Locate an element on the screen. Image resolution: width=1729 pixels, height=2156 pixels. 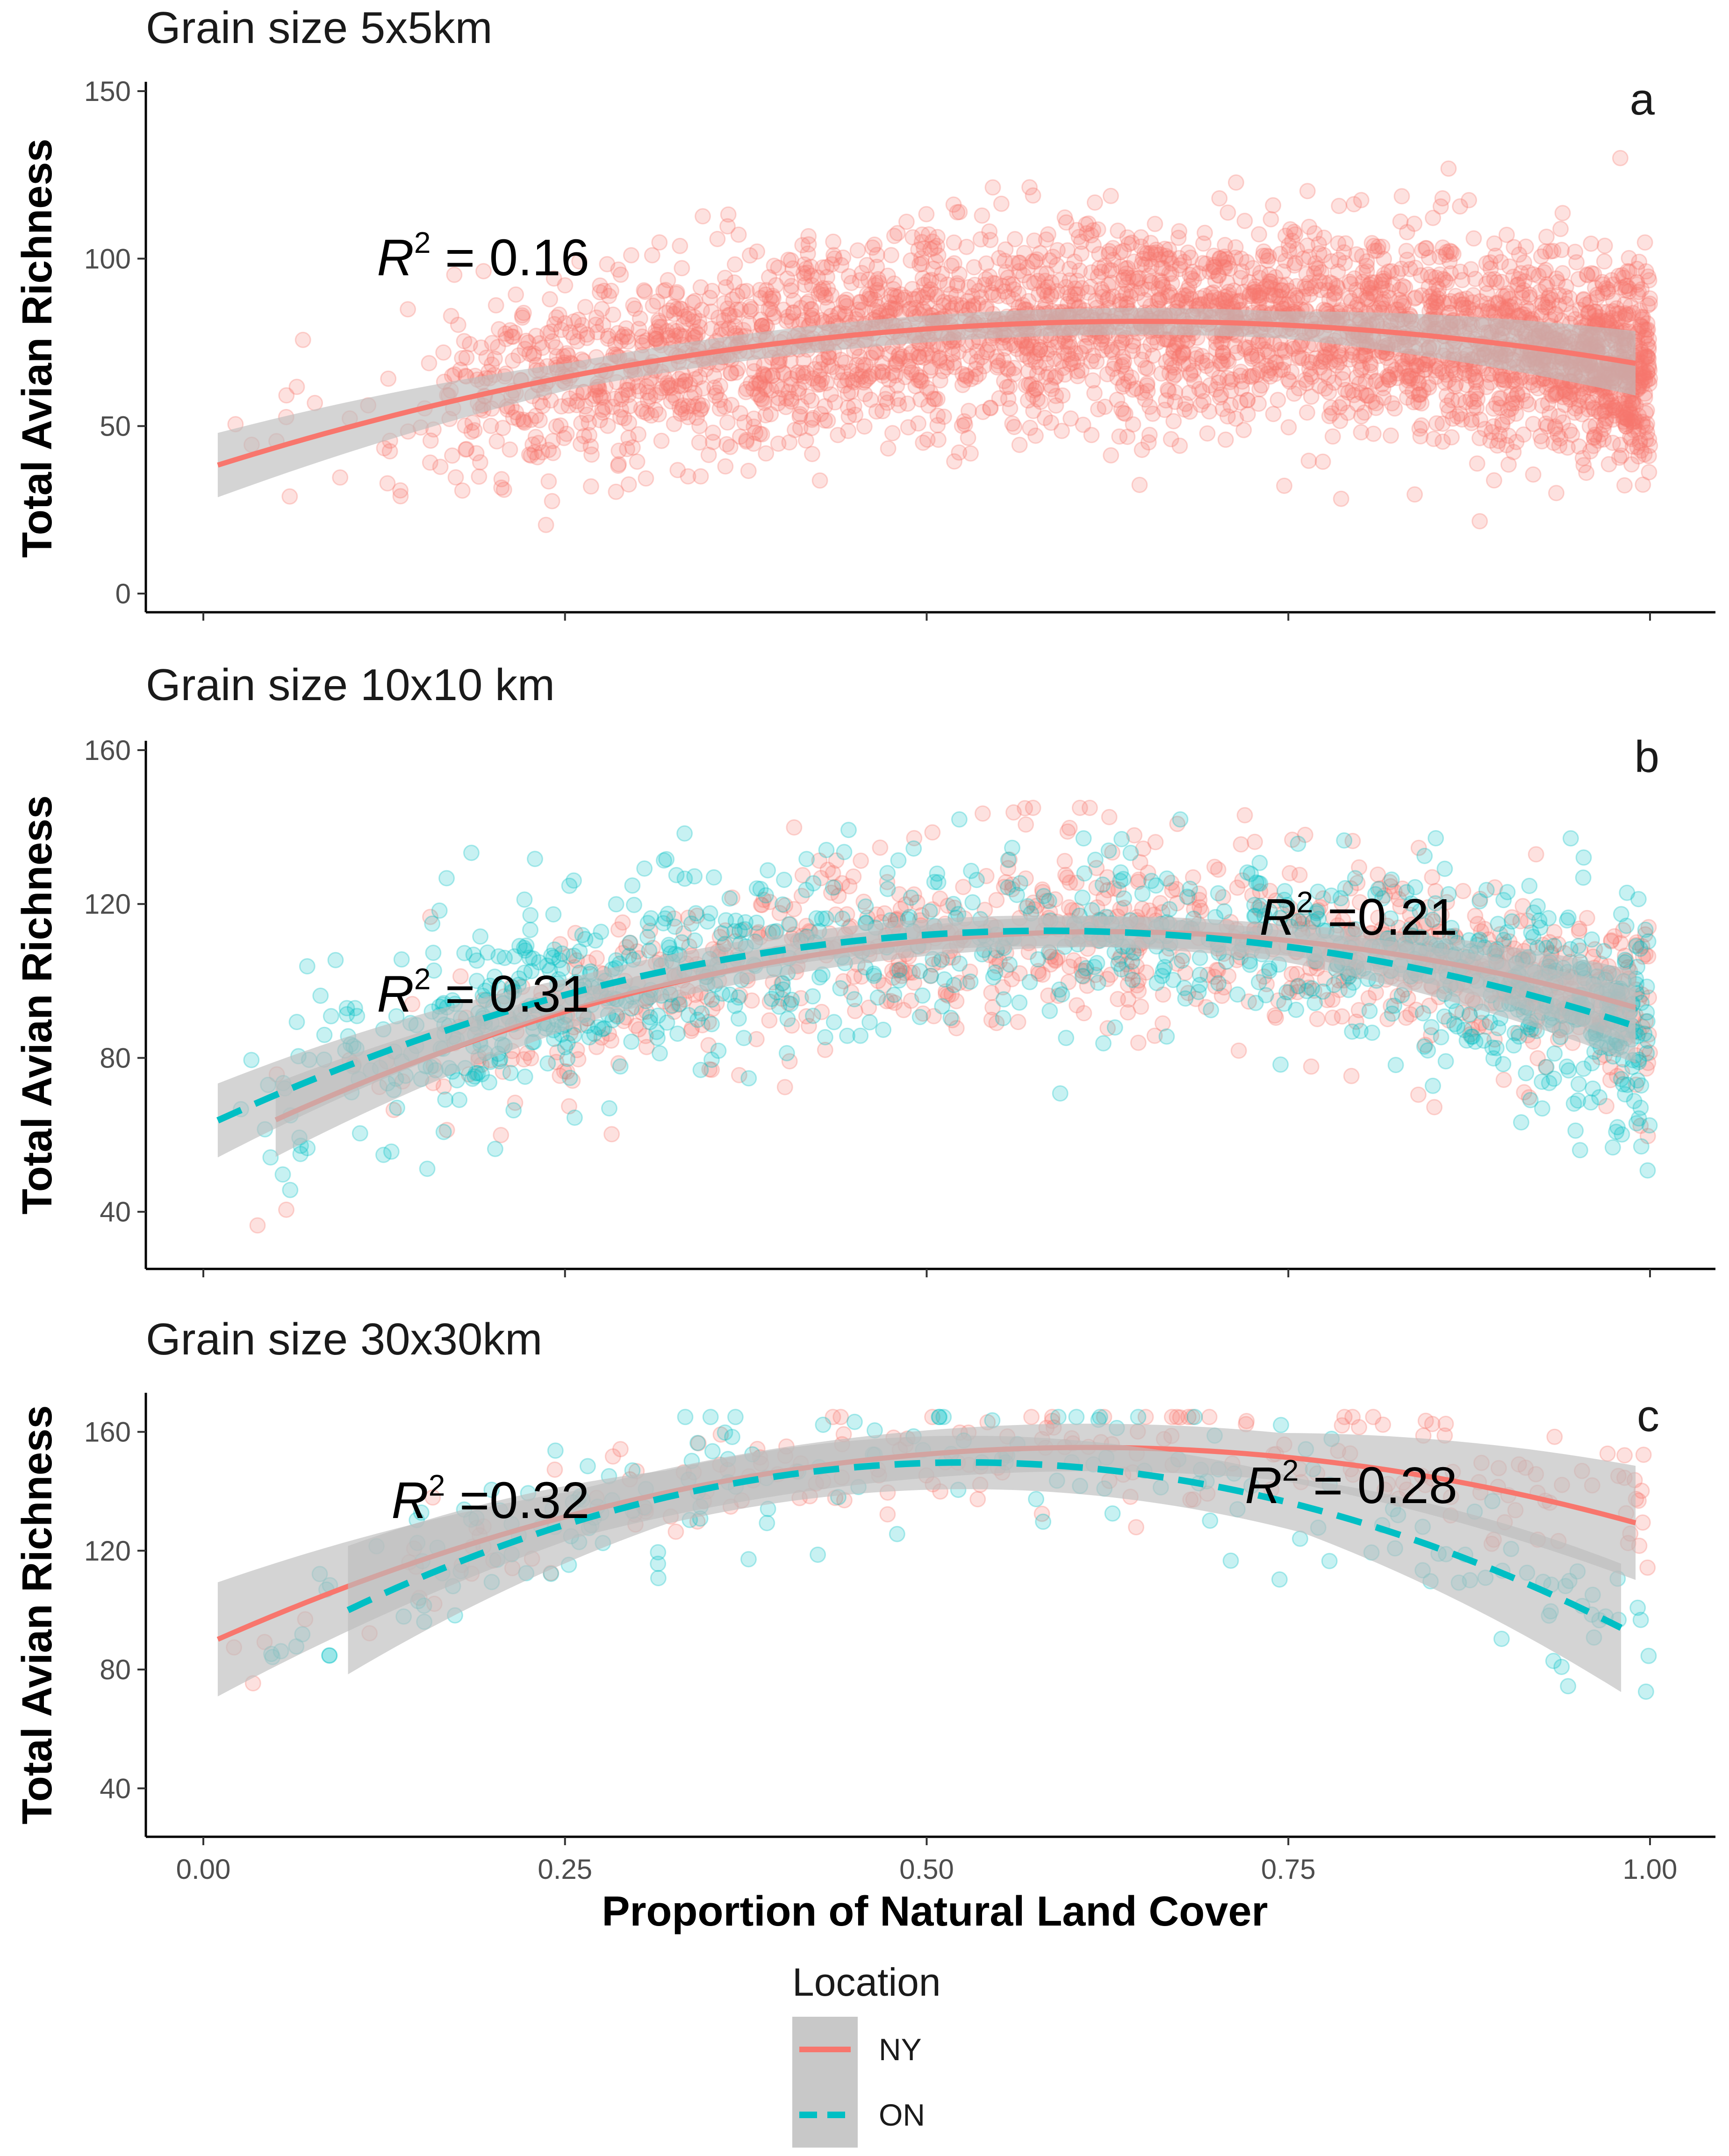
y-tick-label: 50 is located at coordinates (115, 426).